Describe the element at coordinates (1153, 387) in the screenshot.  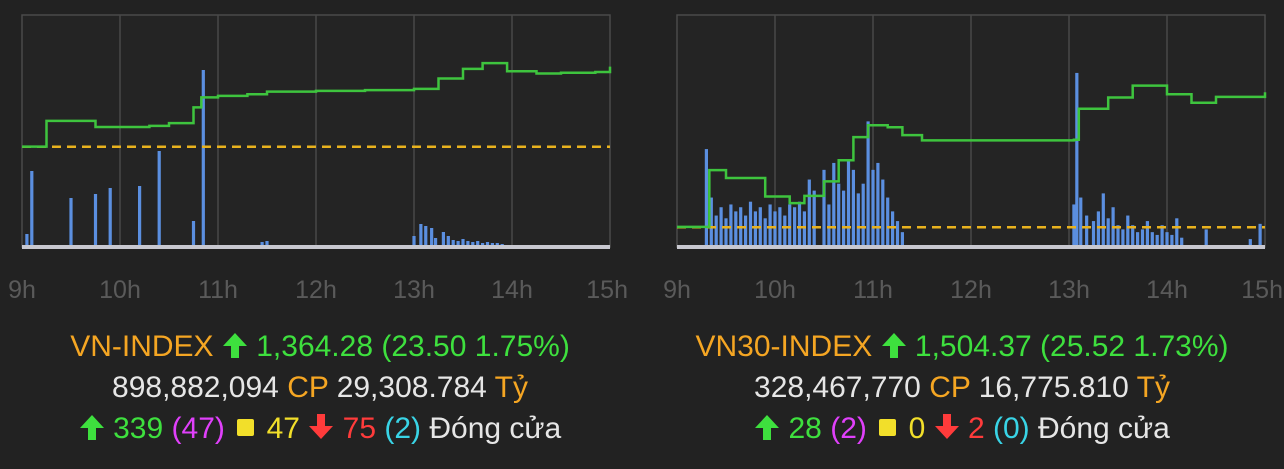
I see `turnover-unit: Tỷ` at that location.